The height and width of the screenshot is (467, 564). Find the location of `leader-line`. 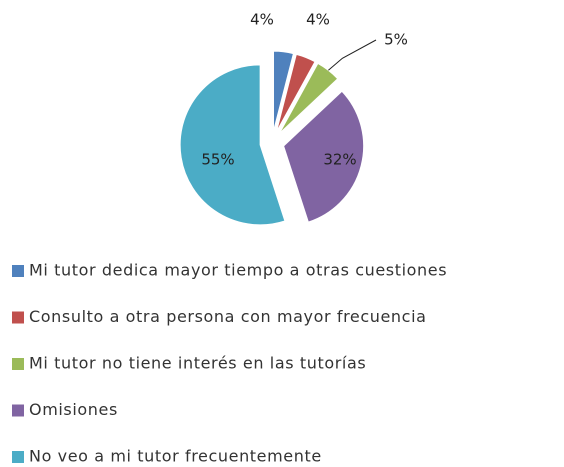

leader-line is located at coordinates (352, 55).